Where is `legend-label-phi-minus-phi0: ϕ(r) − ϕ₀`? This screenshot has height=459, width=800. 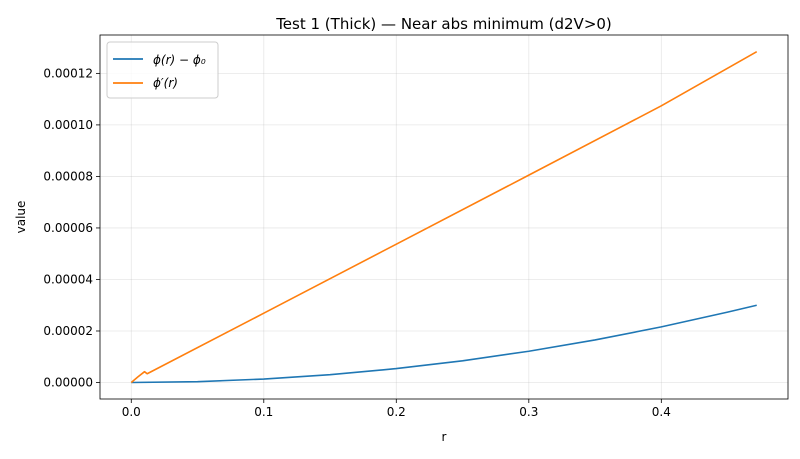 legend-label-phi-minus-phi0: ϕ(r) − ϕ₀ is located at coordinates (179, 60).